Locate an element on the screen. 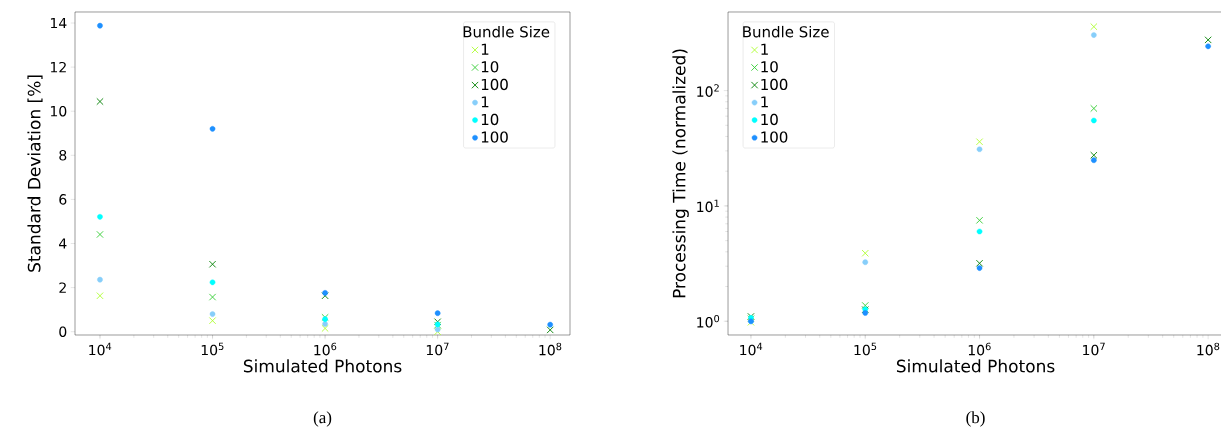  y-tick-label: 0 is located at coordinates (63, 331).